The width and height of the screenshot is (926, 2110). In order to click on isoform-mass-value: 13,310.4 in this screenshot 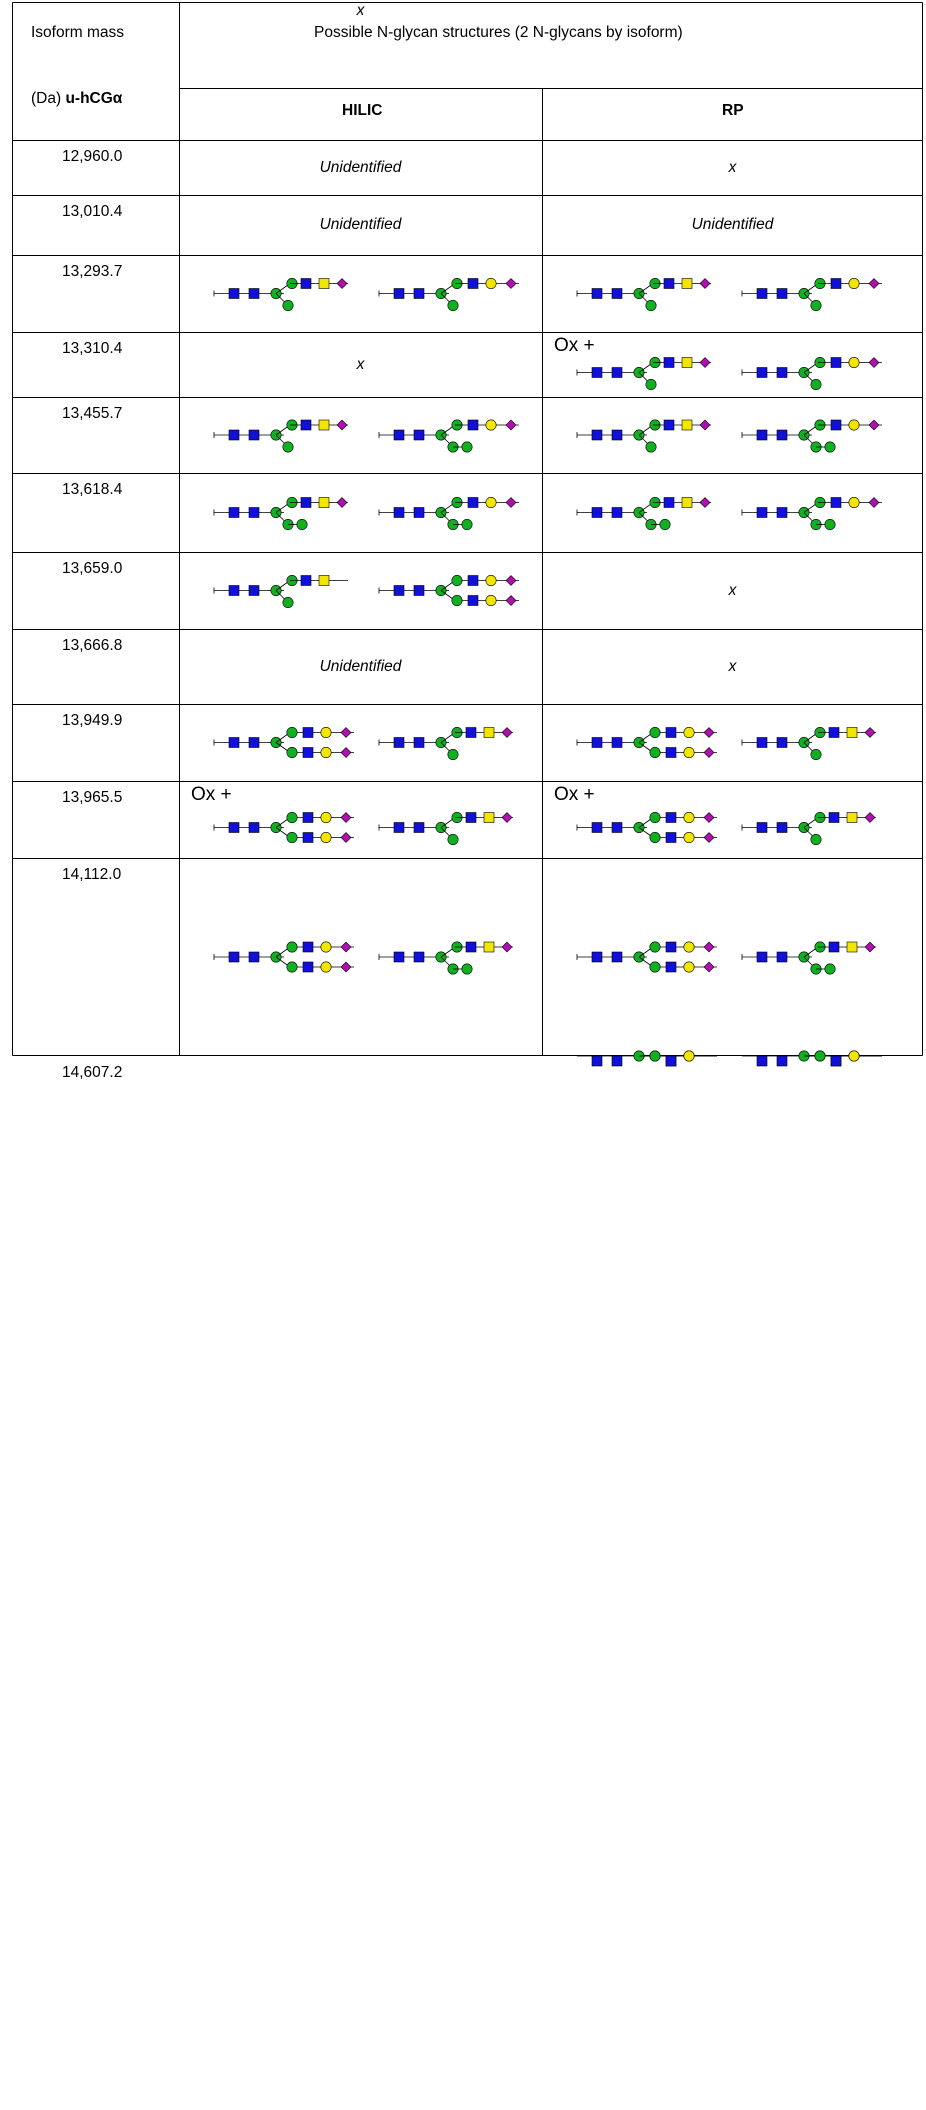, I will do `click(92, 348)`.